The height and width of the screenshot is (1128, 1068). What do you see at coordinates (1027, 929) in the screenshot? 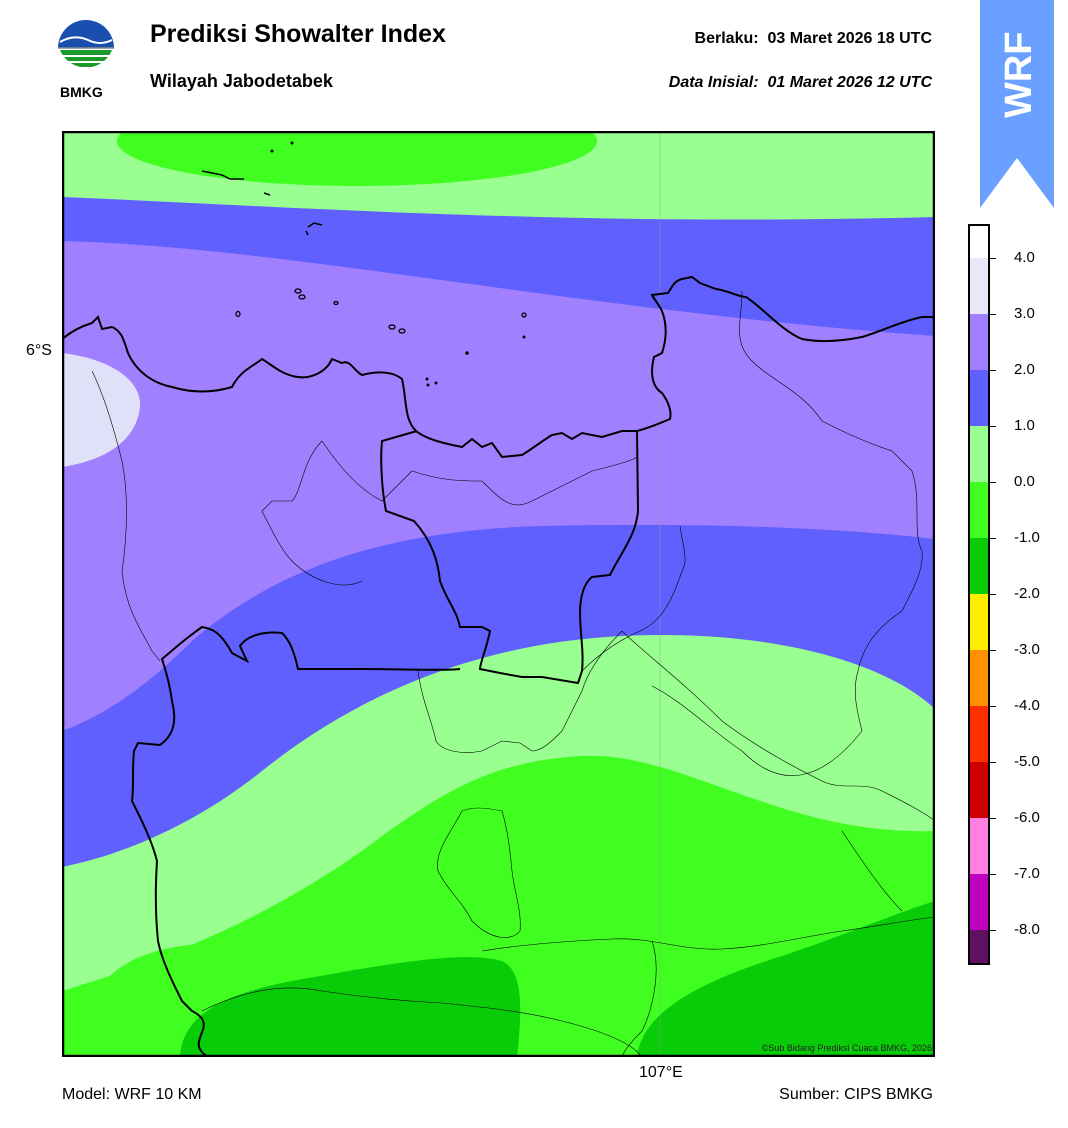
I see `colorbar-label: -8.0` at bounding box center [1027, 929].